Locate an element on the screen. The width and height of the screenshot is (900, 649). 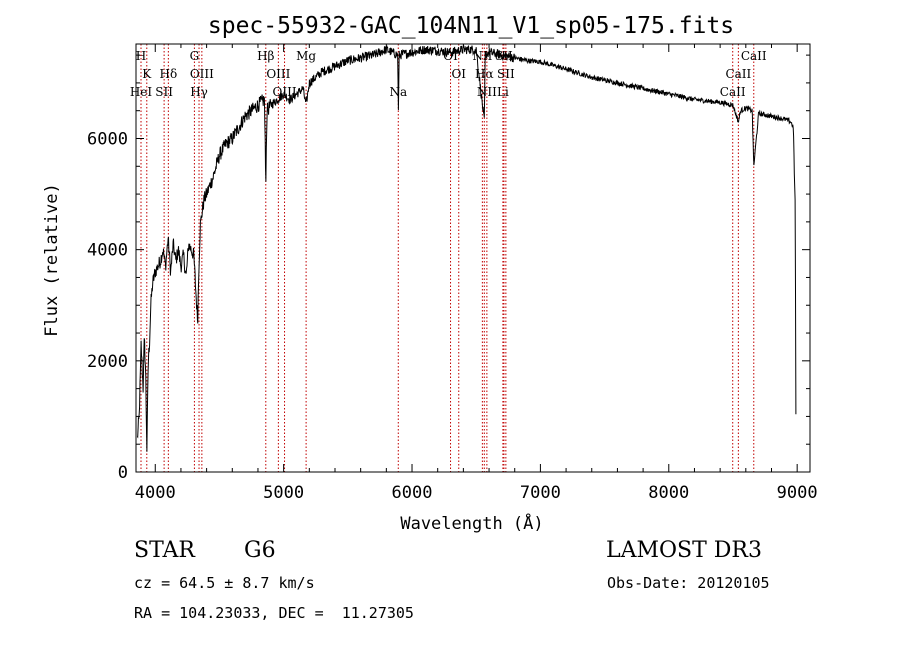
line-marker-label: K is located at coordinates (147, 74).